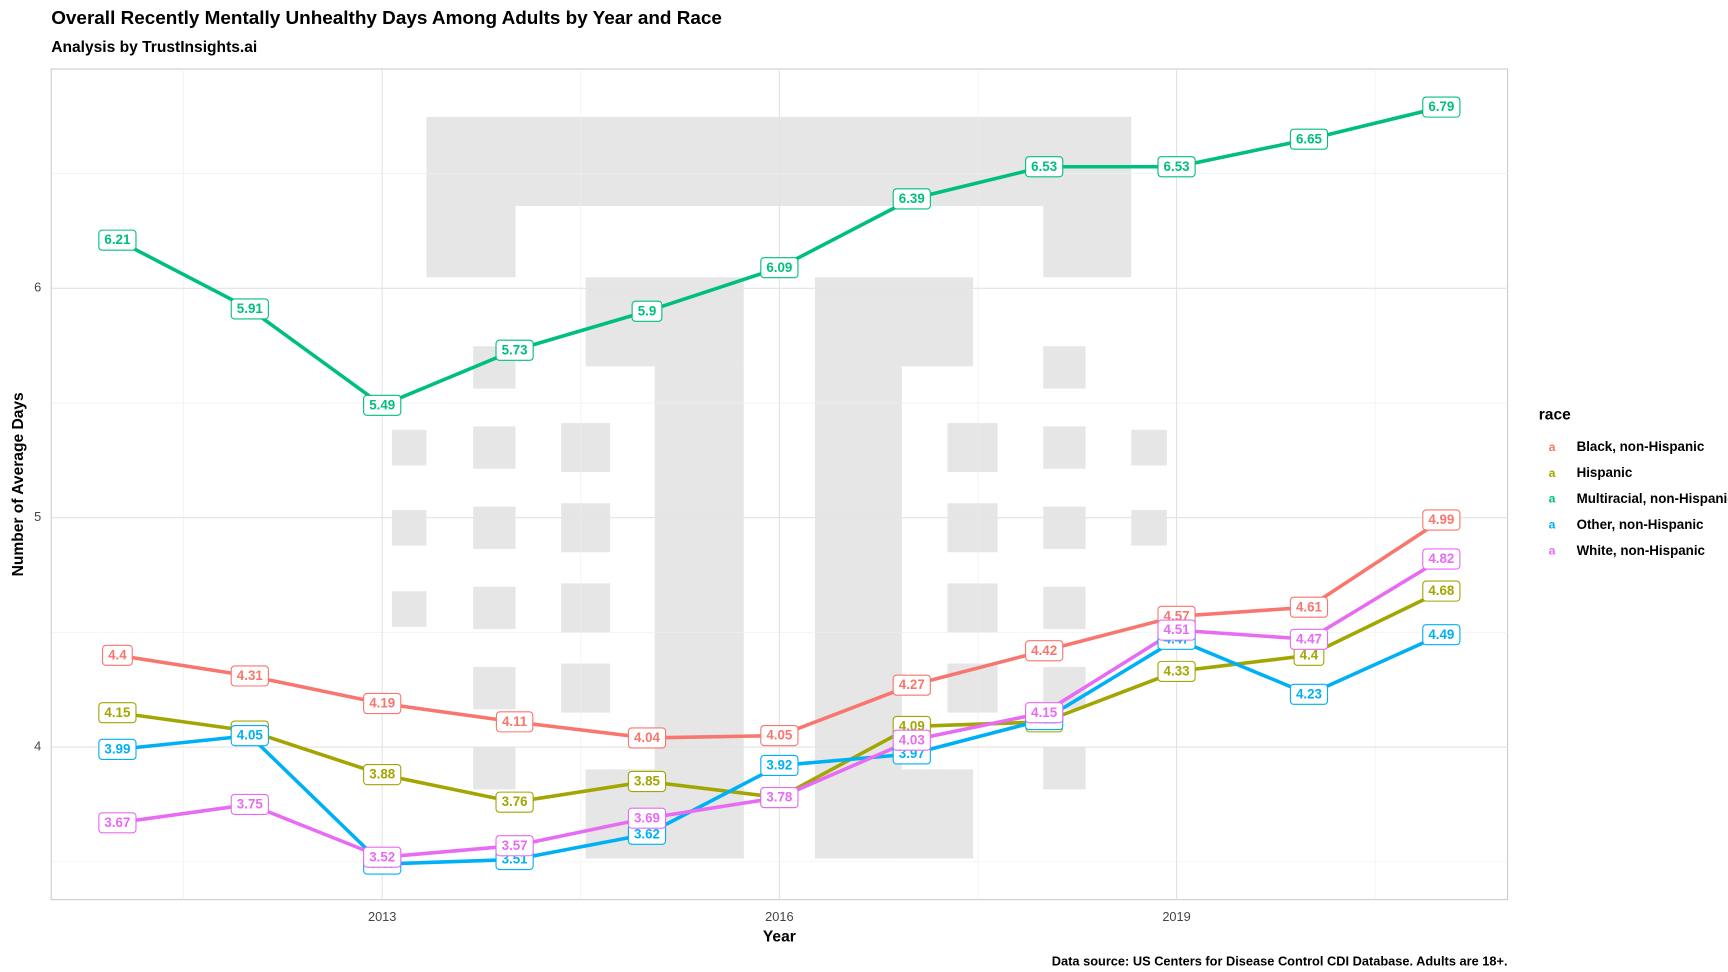 The width and height of the screenshot is (1728, 972). I want to click on data-label-text: 6.79, so click(1441, 106).